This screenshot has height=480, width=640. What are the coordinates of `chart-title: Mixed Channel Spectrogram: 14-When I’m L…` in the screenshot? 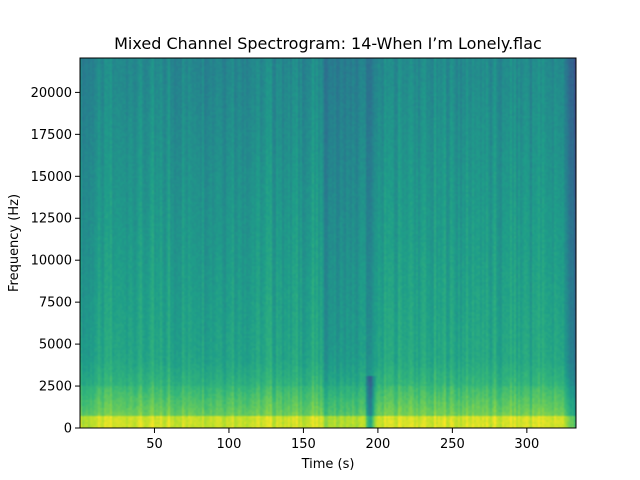 It's located at (328, 43).